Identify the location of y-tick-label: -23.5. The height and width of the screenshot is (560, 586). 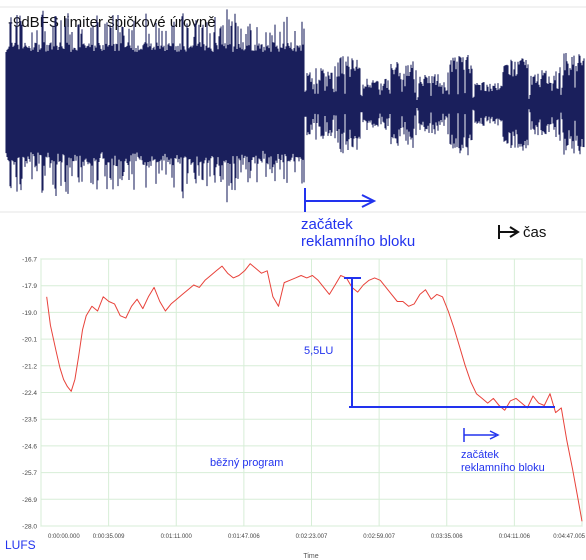
(29, 420).